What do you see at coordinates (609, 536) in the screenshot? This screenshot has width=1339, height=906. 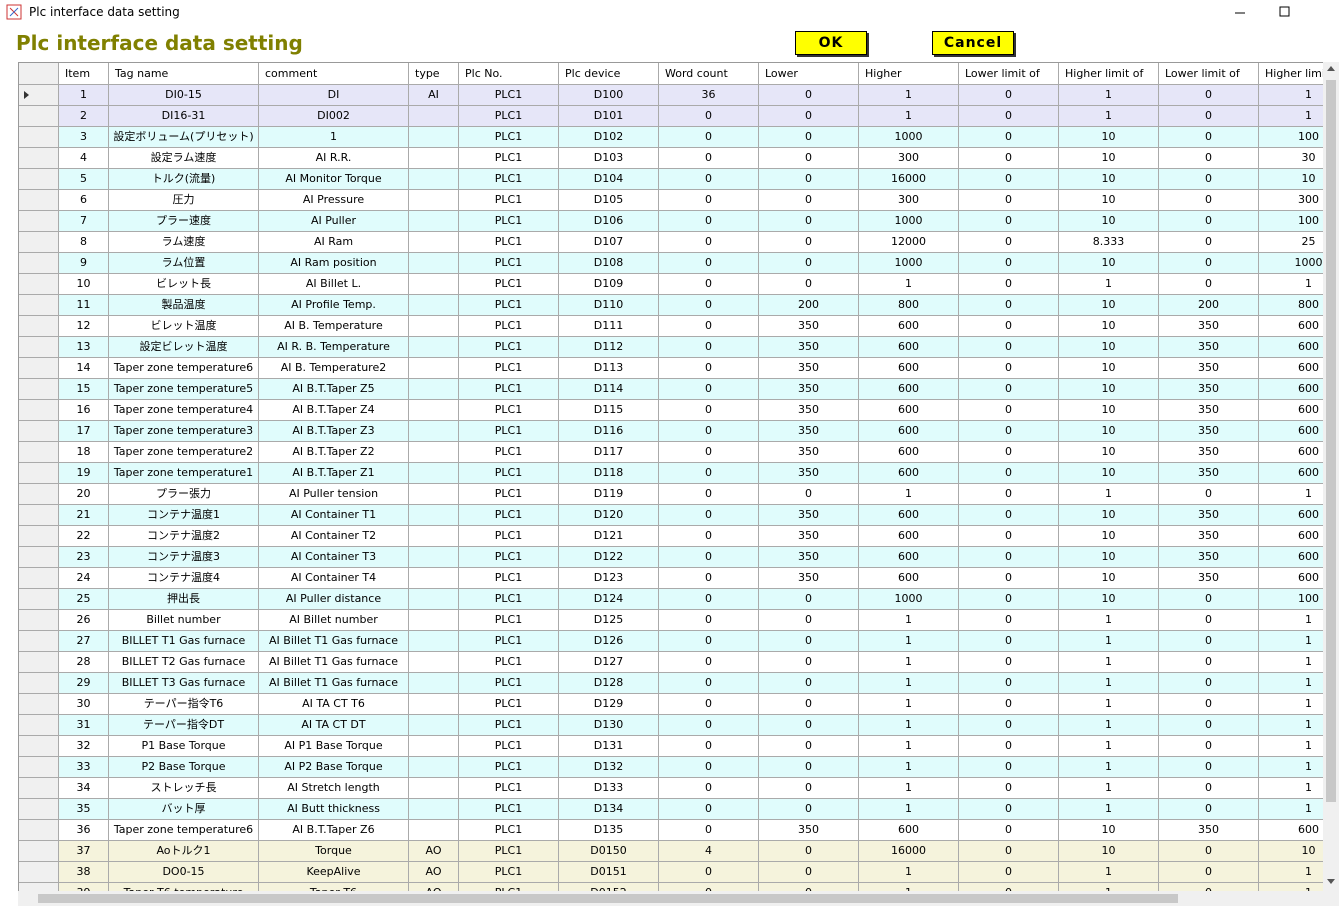 I see `table-cell: D121` at bounding box center [609, 536].